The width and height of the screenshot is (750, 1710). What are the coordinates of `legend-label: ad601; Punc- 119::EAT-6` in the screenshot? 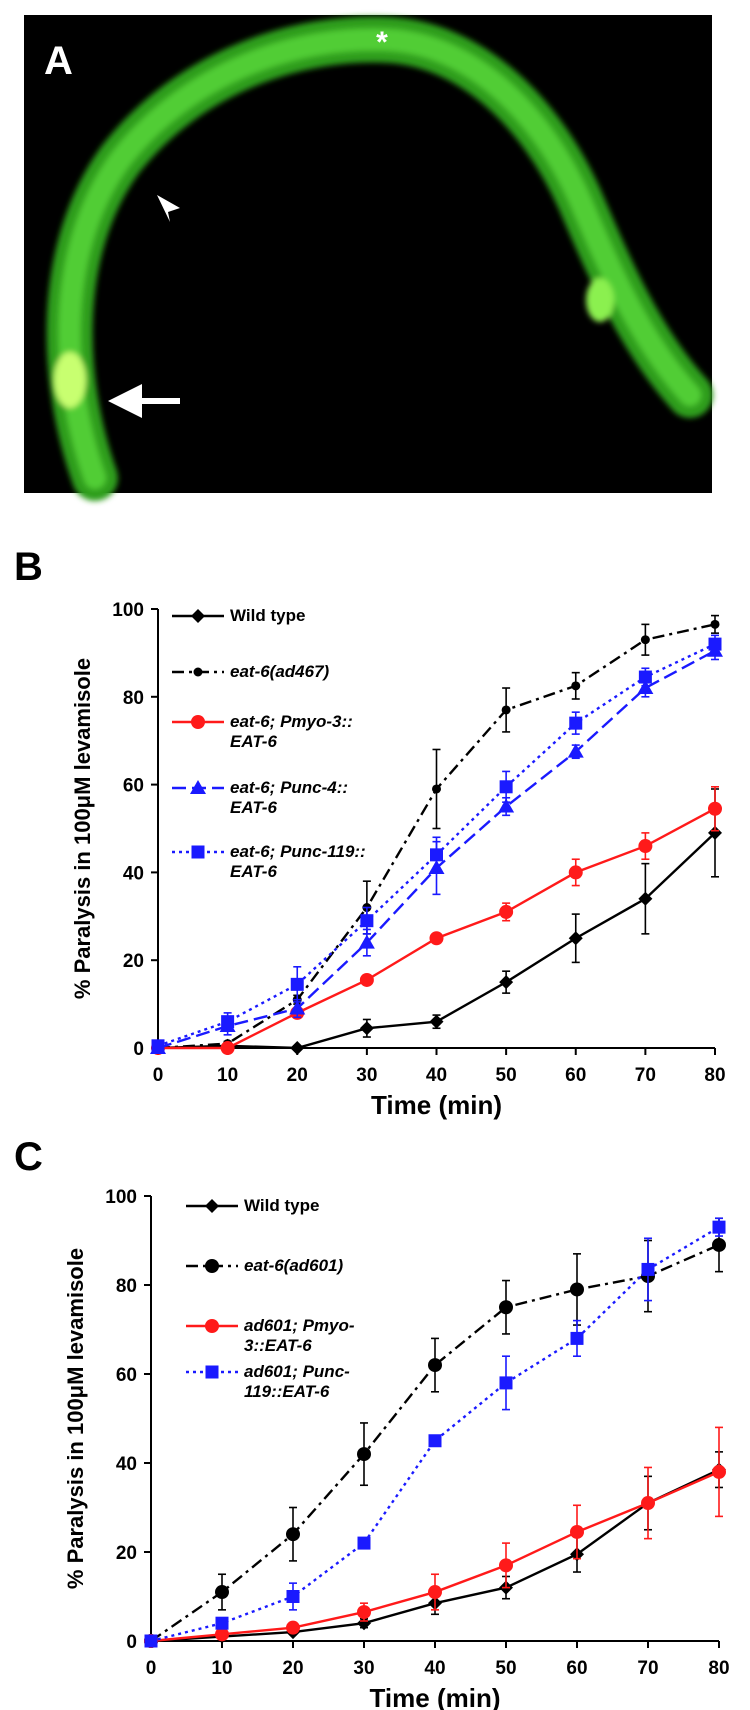 It's located at (297, 1381).